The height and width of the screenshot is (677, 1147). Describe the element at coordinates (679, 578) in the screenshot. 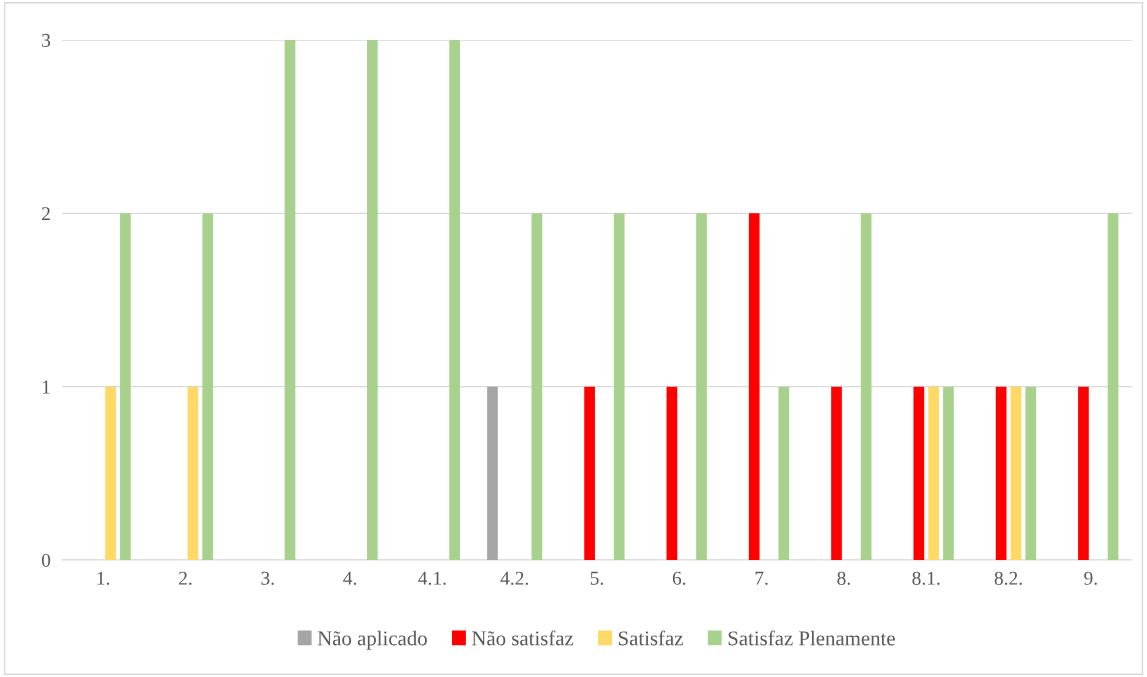

I see `x-tick-label: 6.` at that location.